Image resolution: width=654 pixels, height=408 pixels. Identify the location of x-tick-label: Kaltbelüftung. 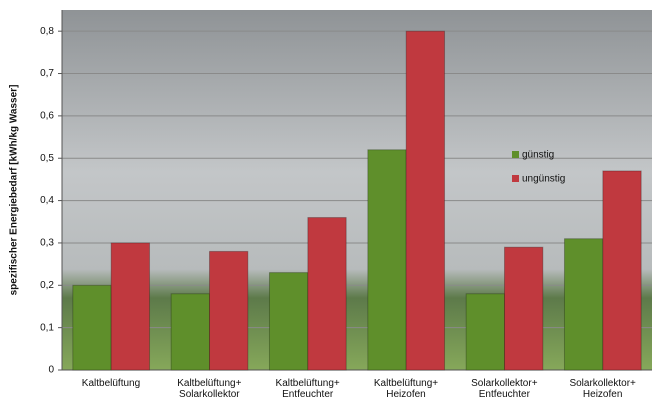
(111, 383).